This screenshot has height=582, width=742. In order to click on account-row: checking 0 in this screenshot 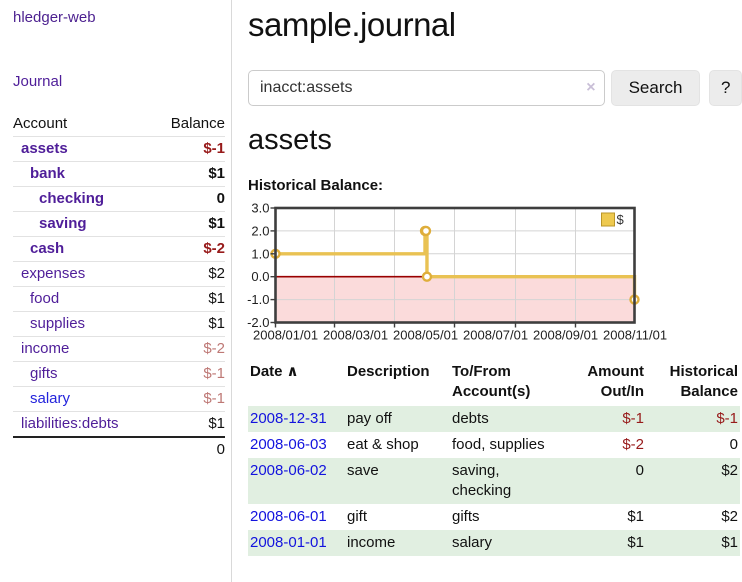, I will do `click(119, 199)`.